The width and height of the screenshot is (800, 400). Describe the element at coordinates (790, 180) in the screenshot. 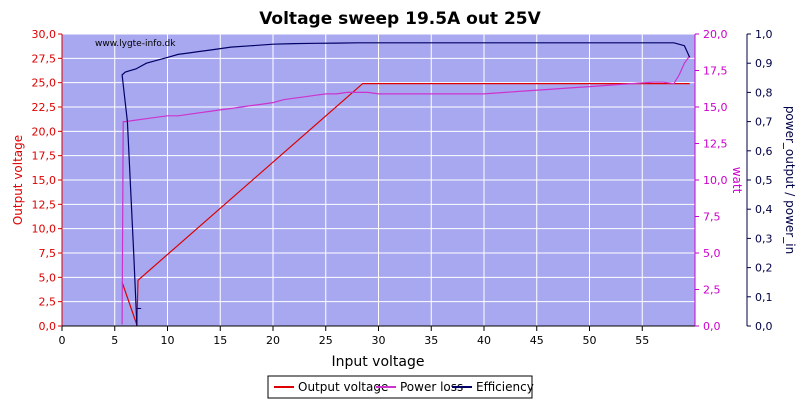

I see `right-axis-label-efficiency: power_output / power_in` at that location.